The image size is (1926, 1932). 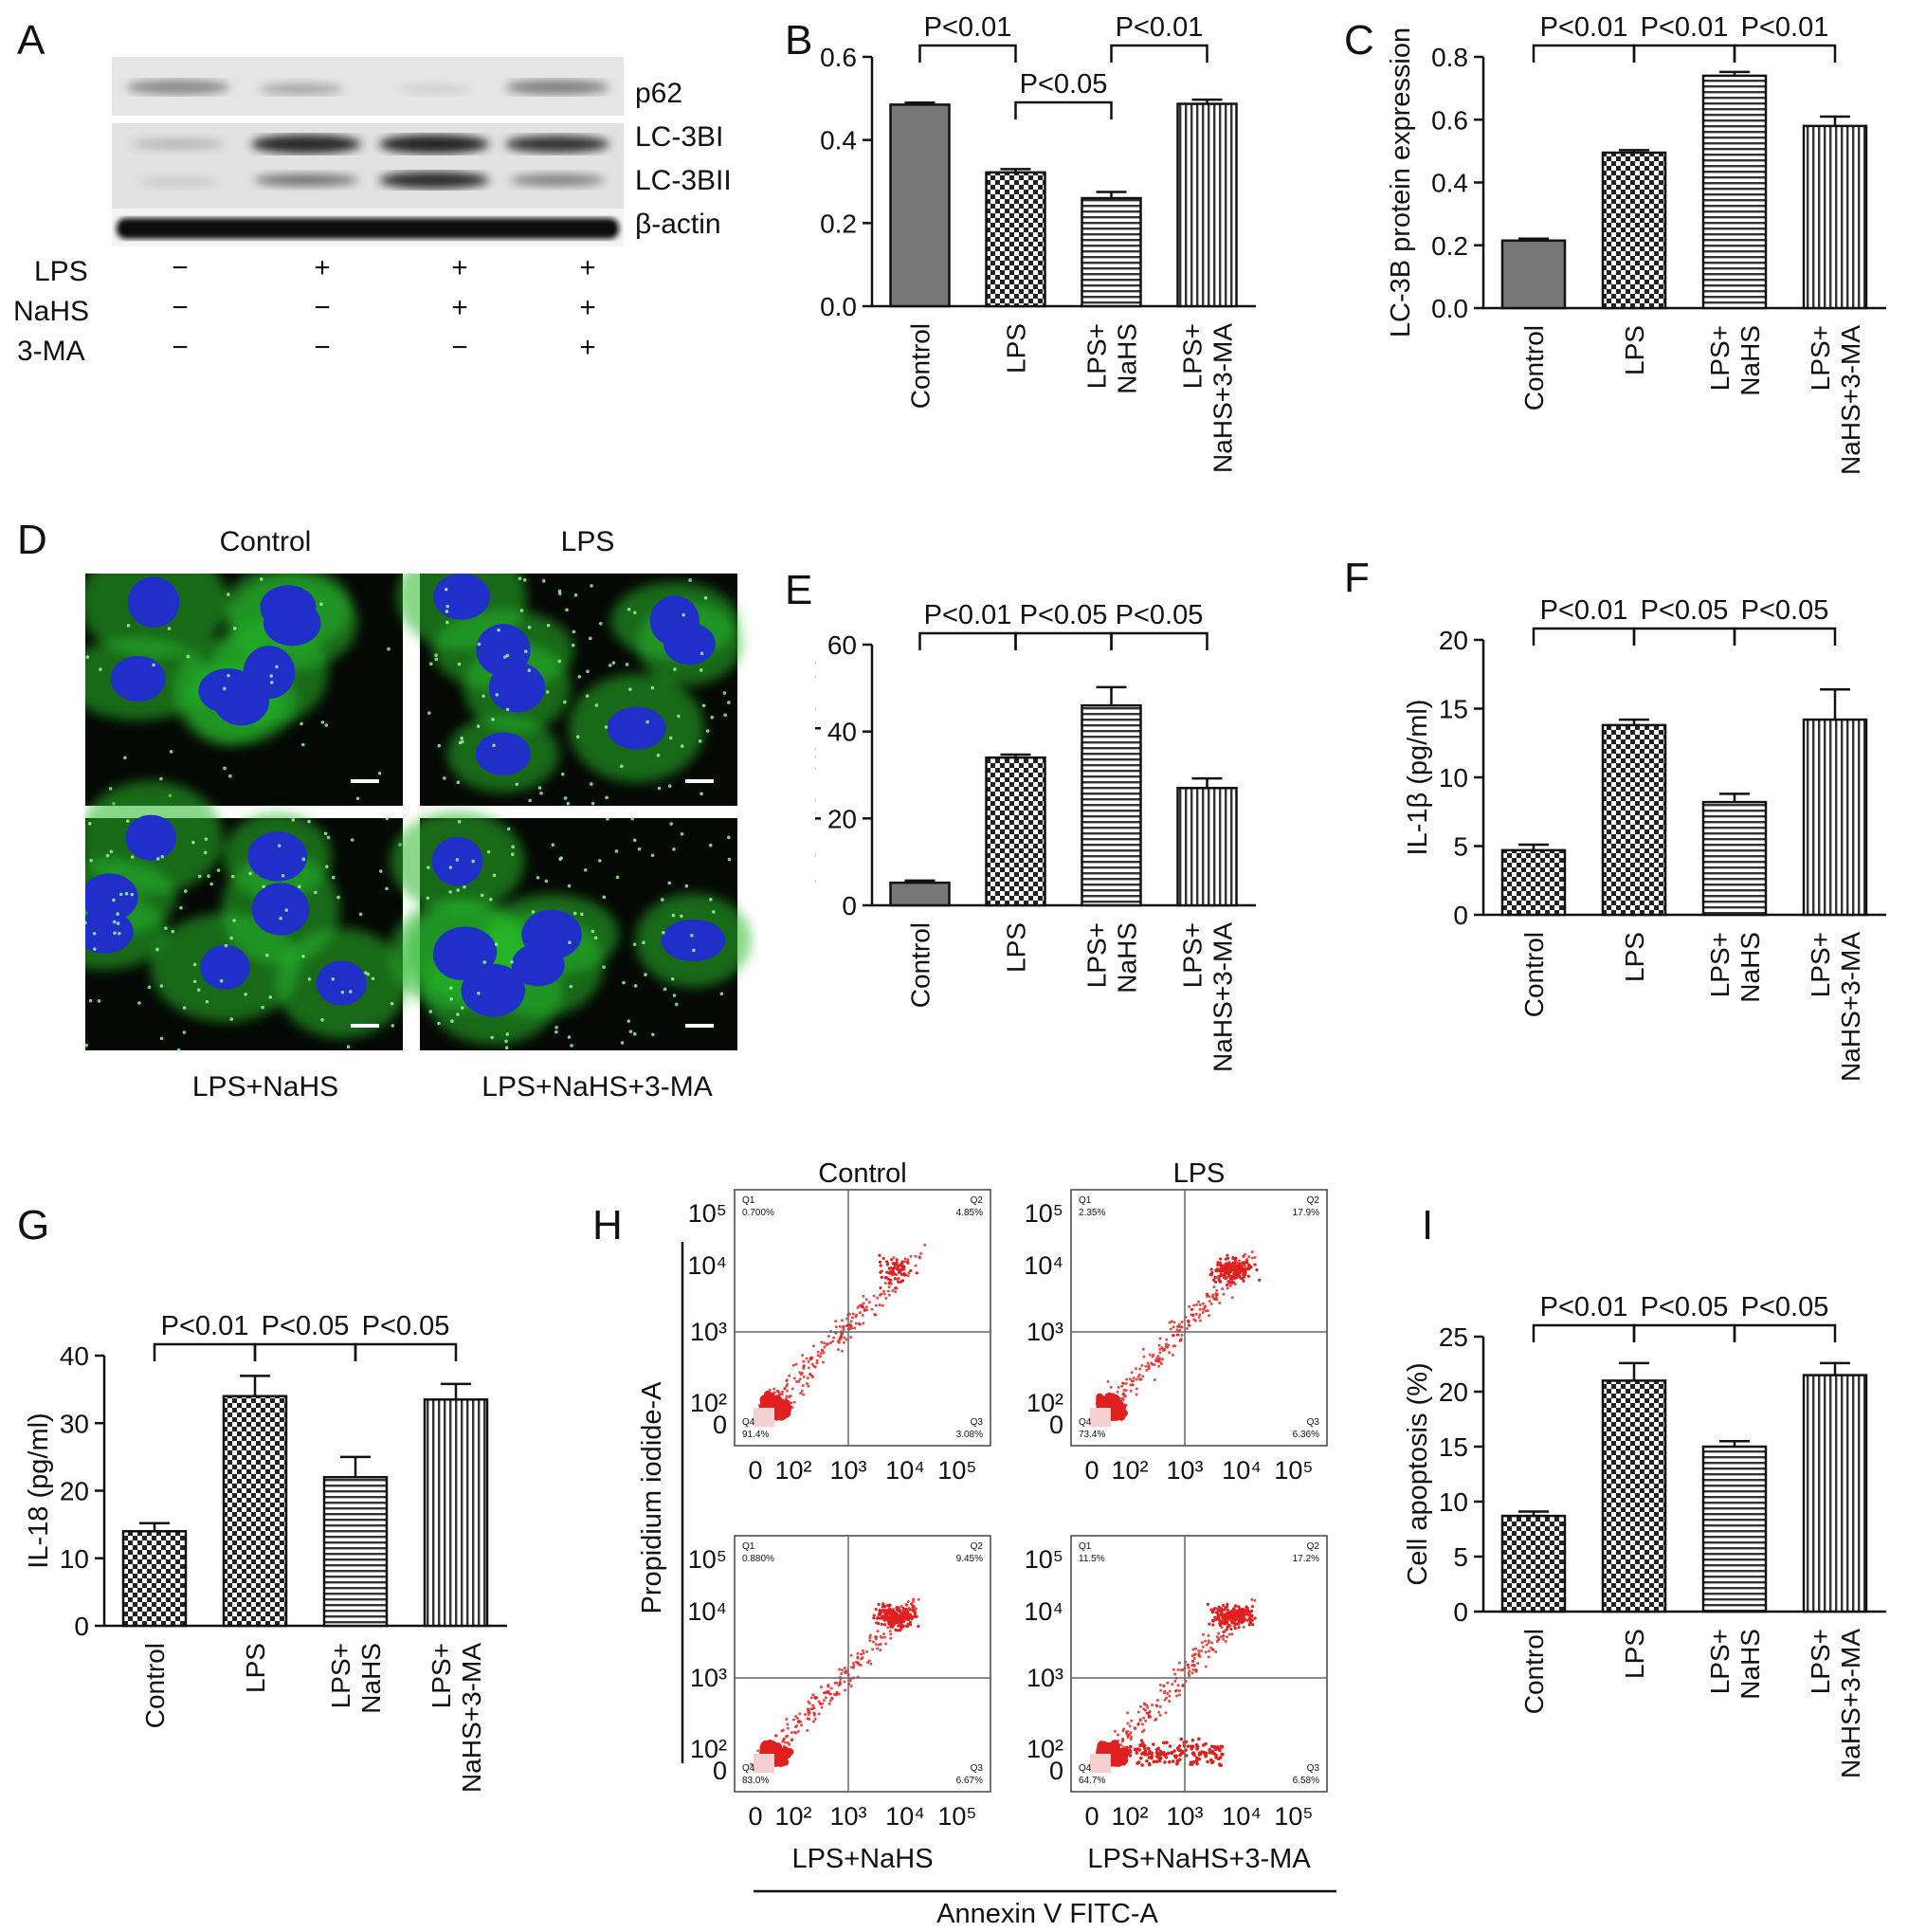 I want to click on significance-label: P<0.01, so click(x=1685, y=28).